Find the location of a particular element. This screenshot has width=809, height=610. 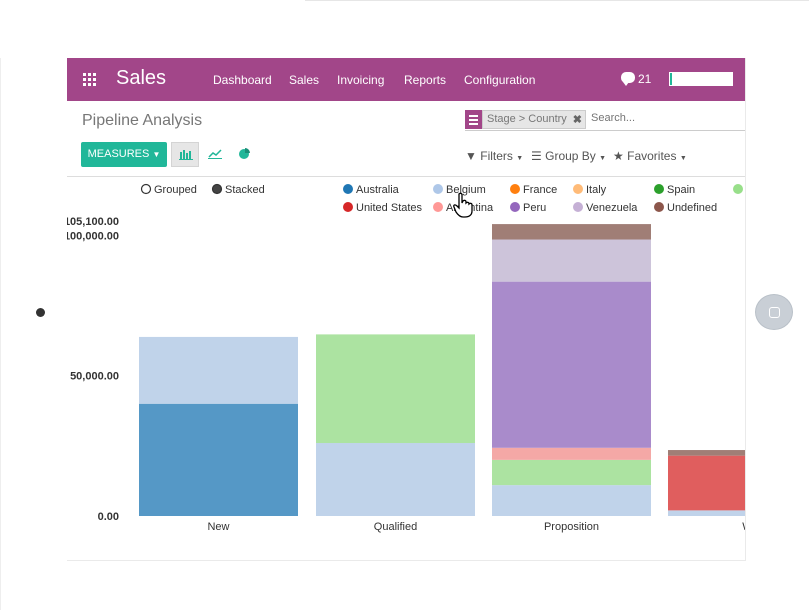

pie-chart-view-button is located at coordinates (245, 154).